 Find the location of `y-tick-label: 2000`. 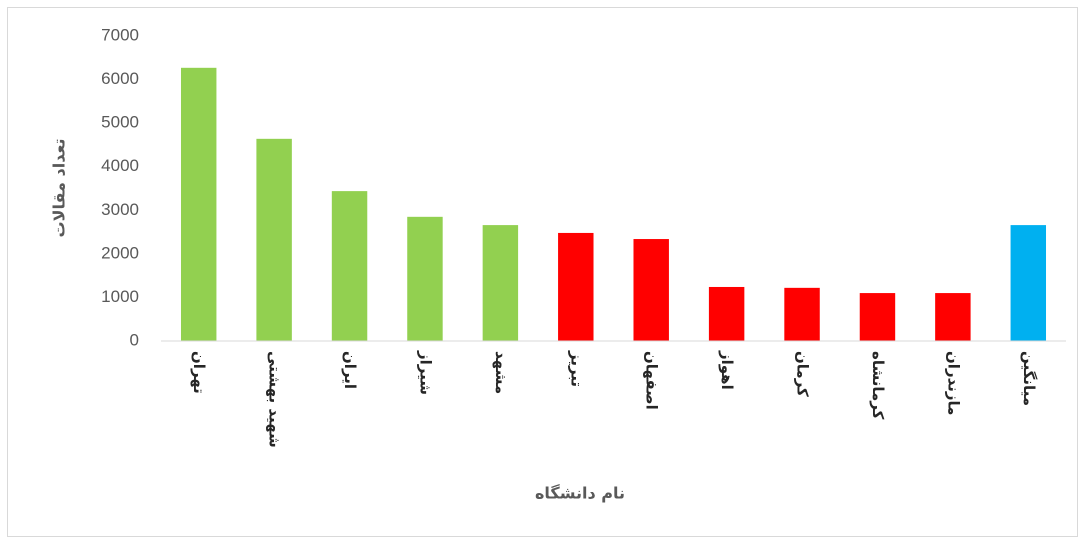

y-tick-label: 2000 is located at coordinates (120, 252).